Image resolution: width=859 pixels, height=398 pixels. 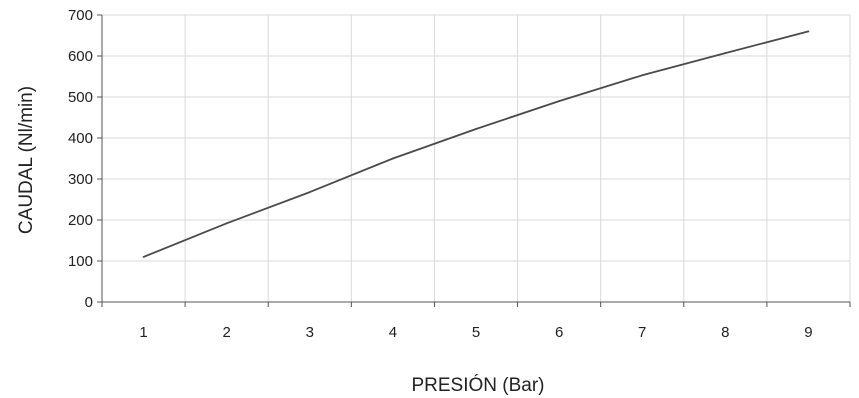 I want to click on y-tick-label: 400, so click(x=80, y=138).